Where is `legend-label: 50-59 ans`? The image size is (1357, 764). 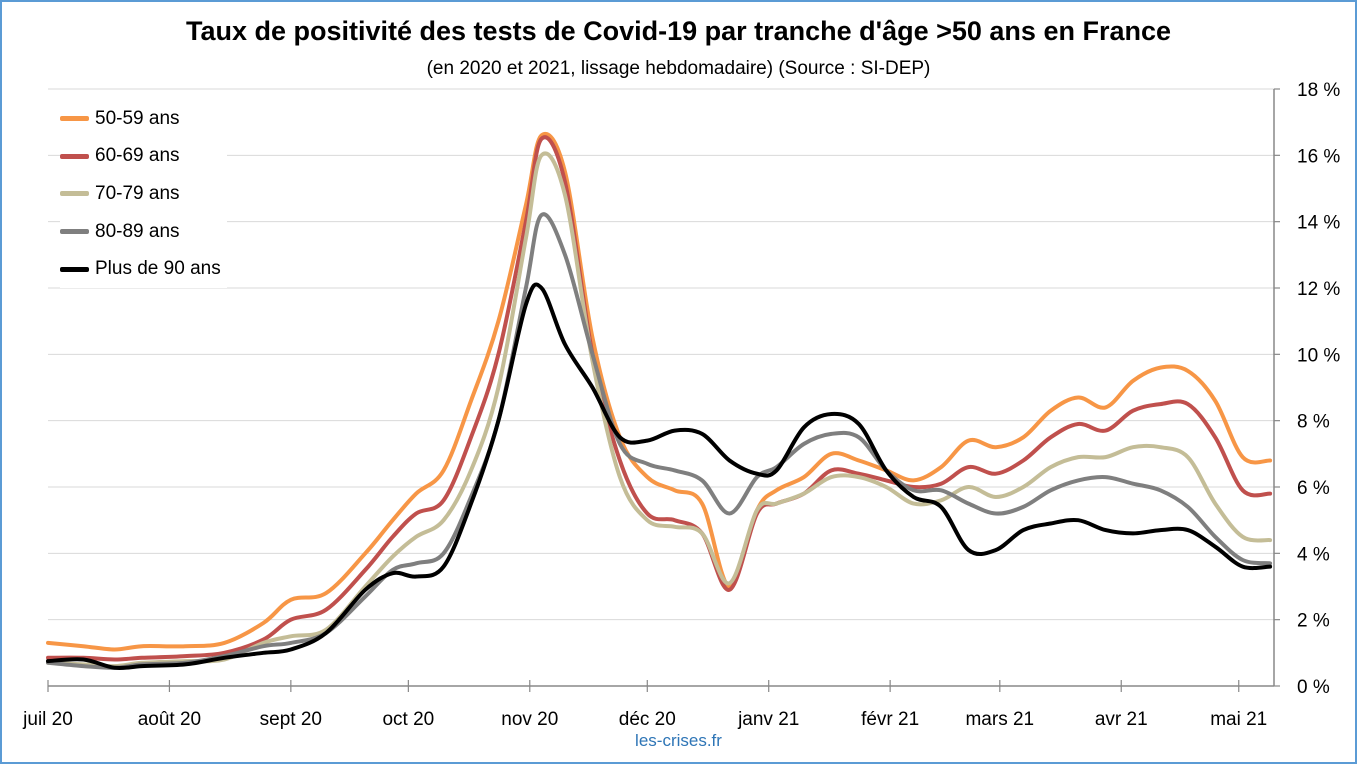 legend-label: 50-59 ans is located at coordinates (137, 118).